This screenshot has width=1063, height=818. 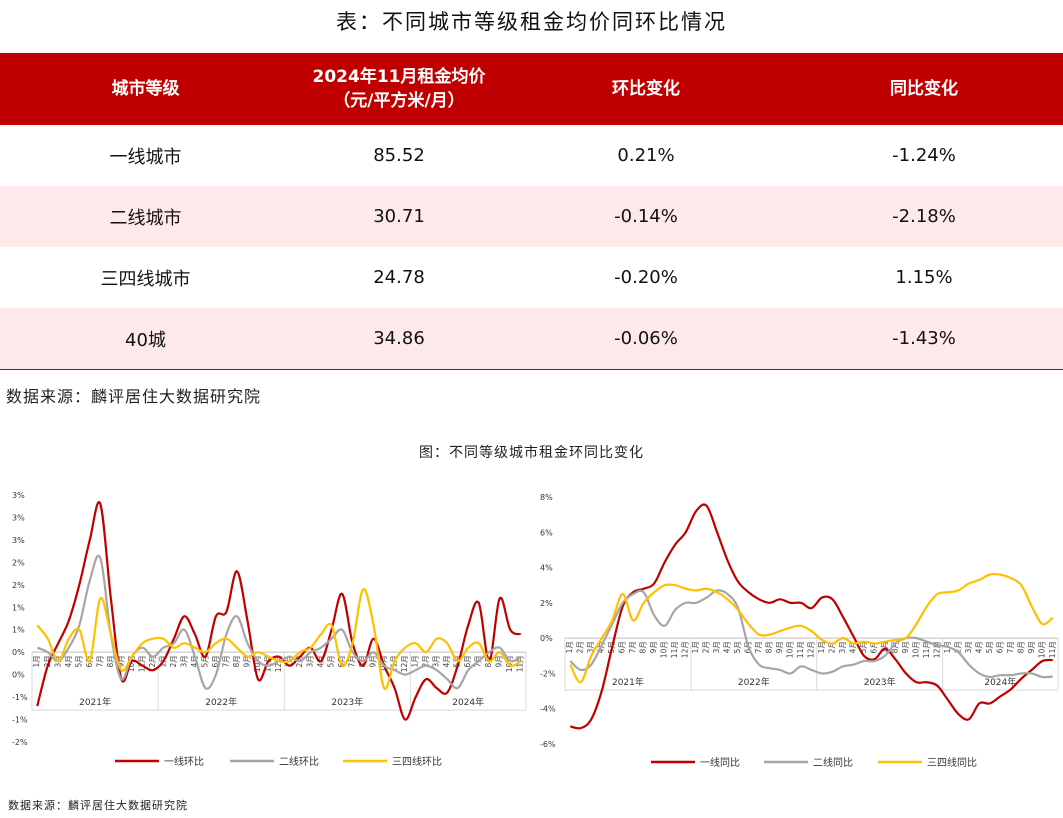 What do you see at coordinates (134, 396) in the screenshot?
I see `source-note-top: 数据来源：麟评居住大数据研究院` at bounding box center [134, 396].